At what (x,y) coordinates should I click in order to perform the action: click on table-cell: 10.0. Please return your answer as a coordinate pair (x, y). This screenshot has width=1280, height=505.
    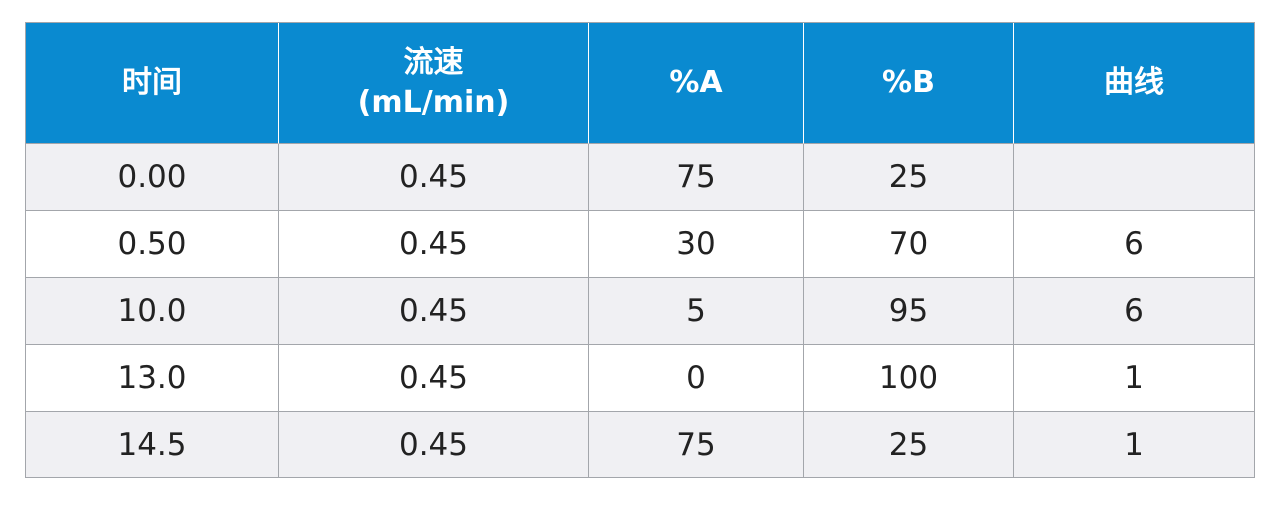
    Looking at the image, I should click on (152, 311).